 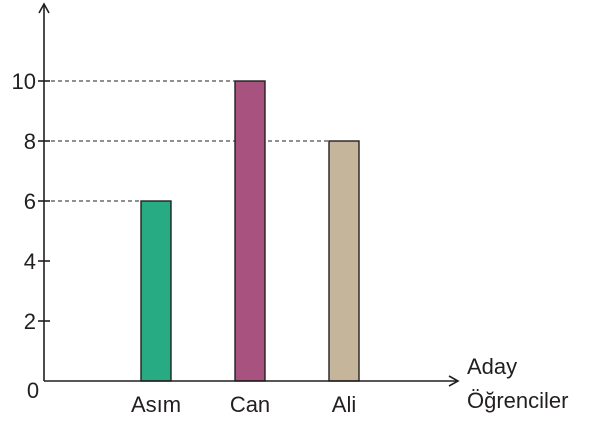 What do you see at coordinates (517, 383) in the screenshot?
I see `x-axis-title: Aday Öğrenciler` at bounding box center [517, 383].